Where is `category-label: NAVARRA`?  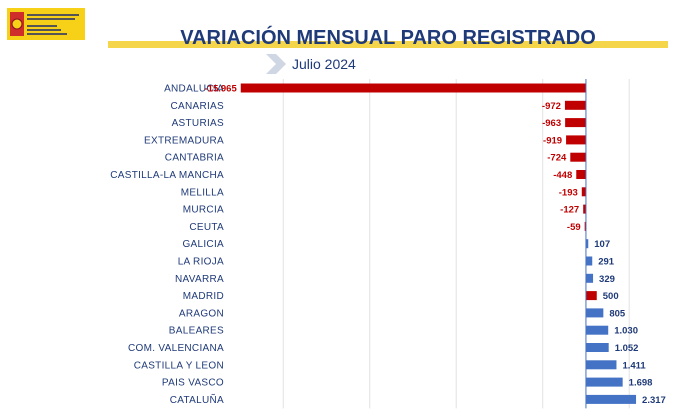
category-label: NAVARRA is located at coordinates (199, 279).